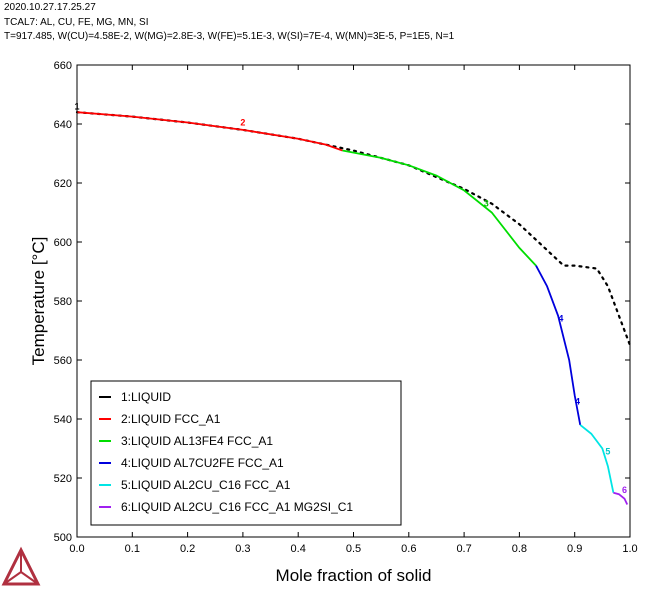  Describe the element at coordinates (146, 397) in the screenshot. I see `legend-label: 1:LIQUID` at that location.